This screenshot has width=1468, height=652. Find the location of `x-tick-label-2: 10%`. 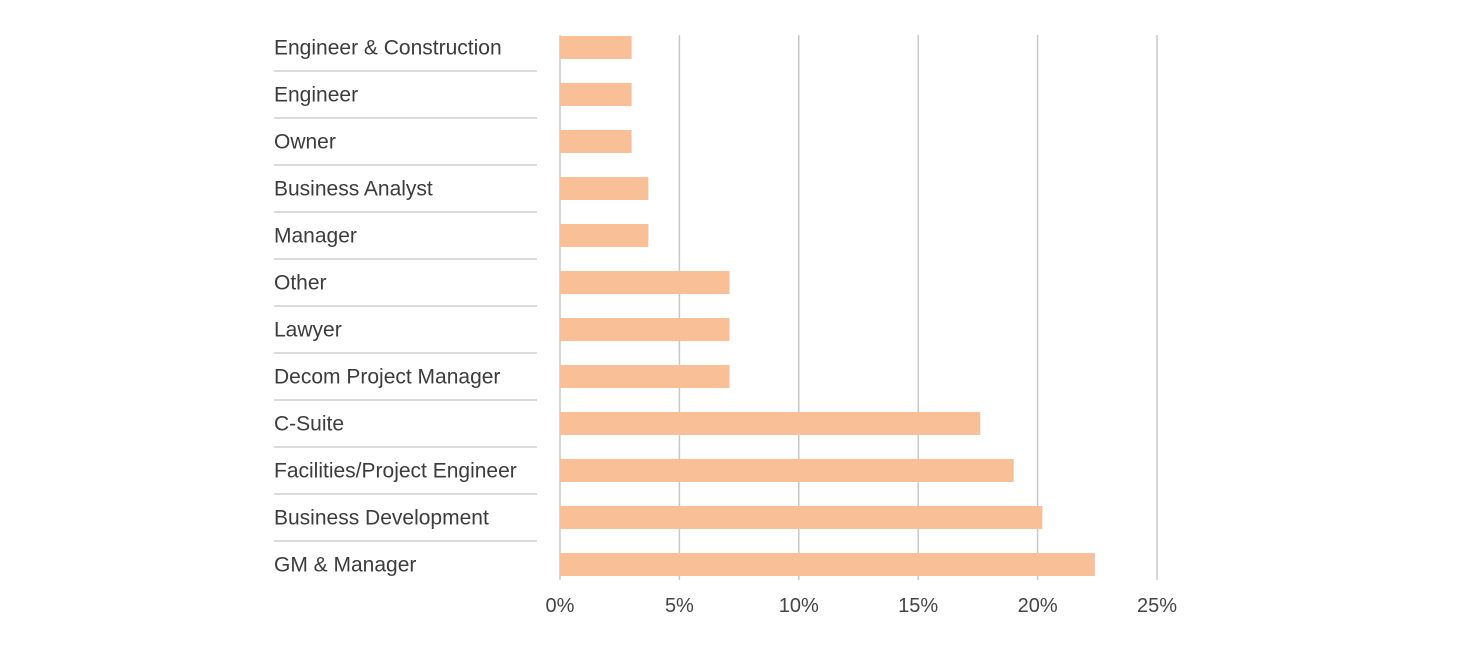

x-tick-label-2: 10% is located at coordinates (799, 606).